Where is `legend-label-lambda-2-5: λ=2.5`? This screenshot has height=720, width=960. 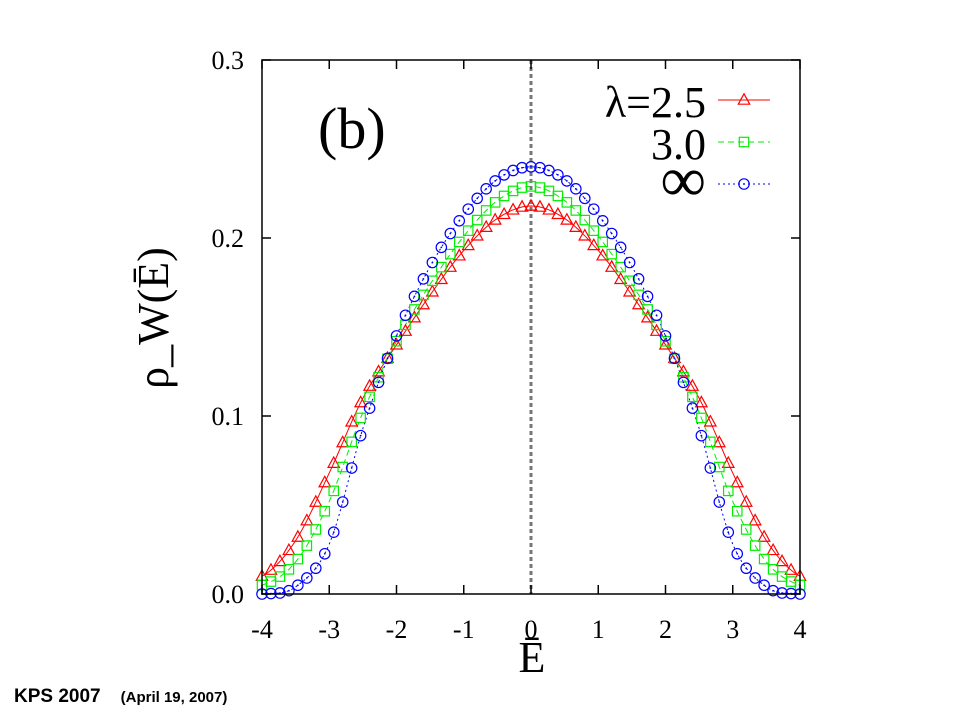
legend-label-lambda-2-5: λ=2.5 is located at coordinates (655, 102).